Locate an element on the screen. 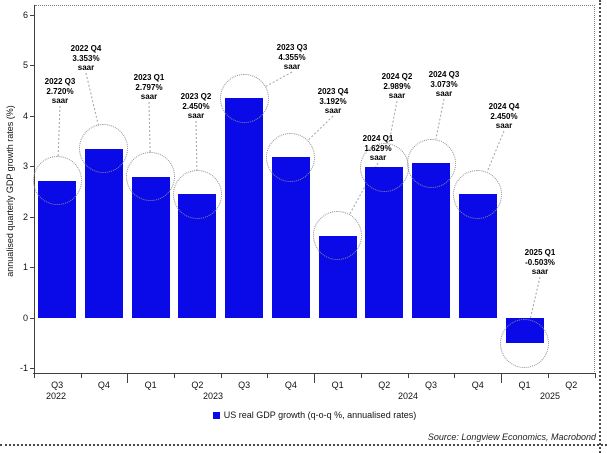 This screenshot has height=453, width=607. y-tick-label: 1 is located at coordinates (25, 267).